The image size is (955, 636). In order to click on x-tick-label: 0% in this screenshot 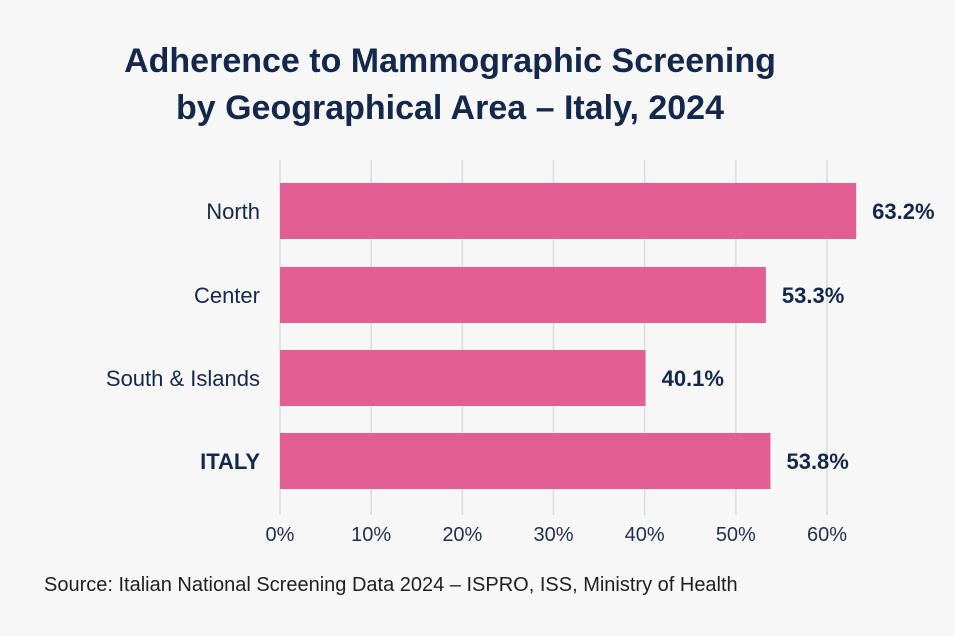, I will do `click(280, 535)`.